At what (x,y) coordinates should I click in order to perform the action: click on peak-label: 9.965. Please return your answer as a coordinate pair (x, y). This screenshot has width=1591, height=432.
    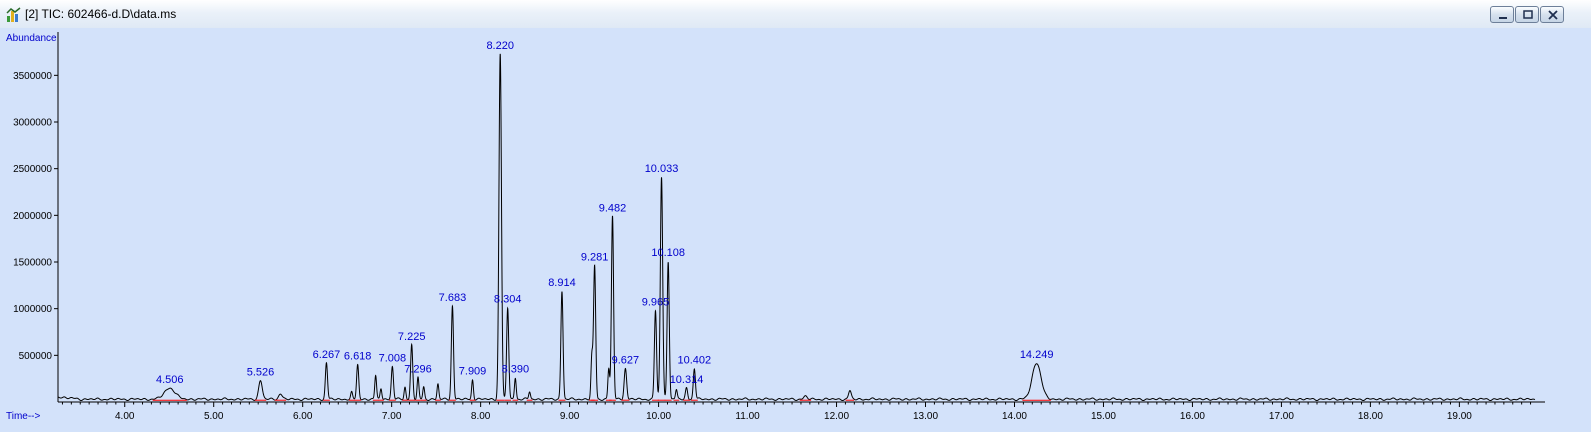
    Looking at the image, I should click on (656, 303).